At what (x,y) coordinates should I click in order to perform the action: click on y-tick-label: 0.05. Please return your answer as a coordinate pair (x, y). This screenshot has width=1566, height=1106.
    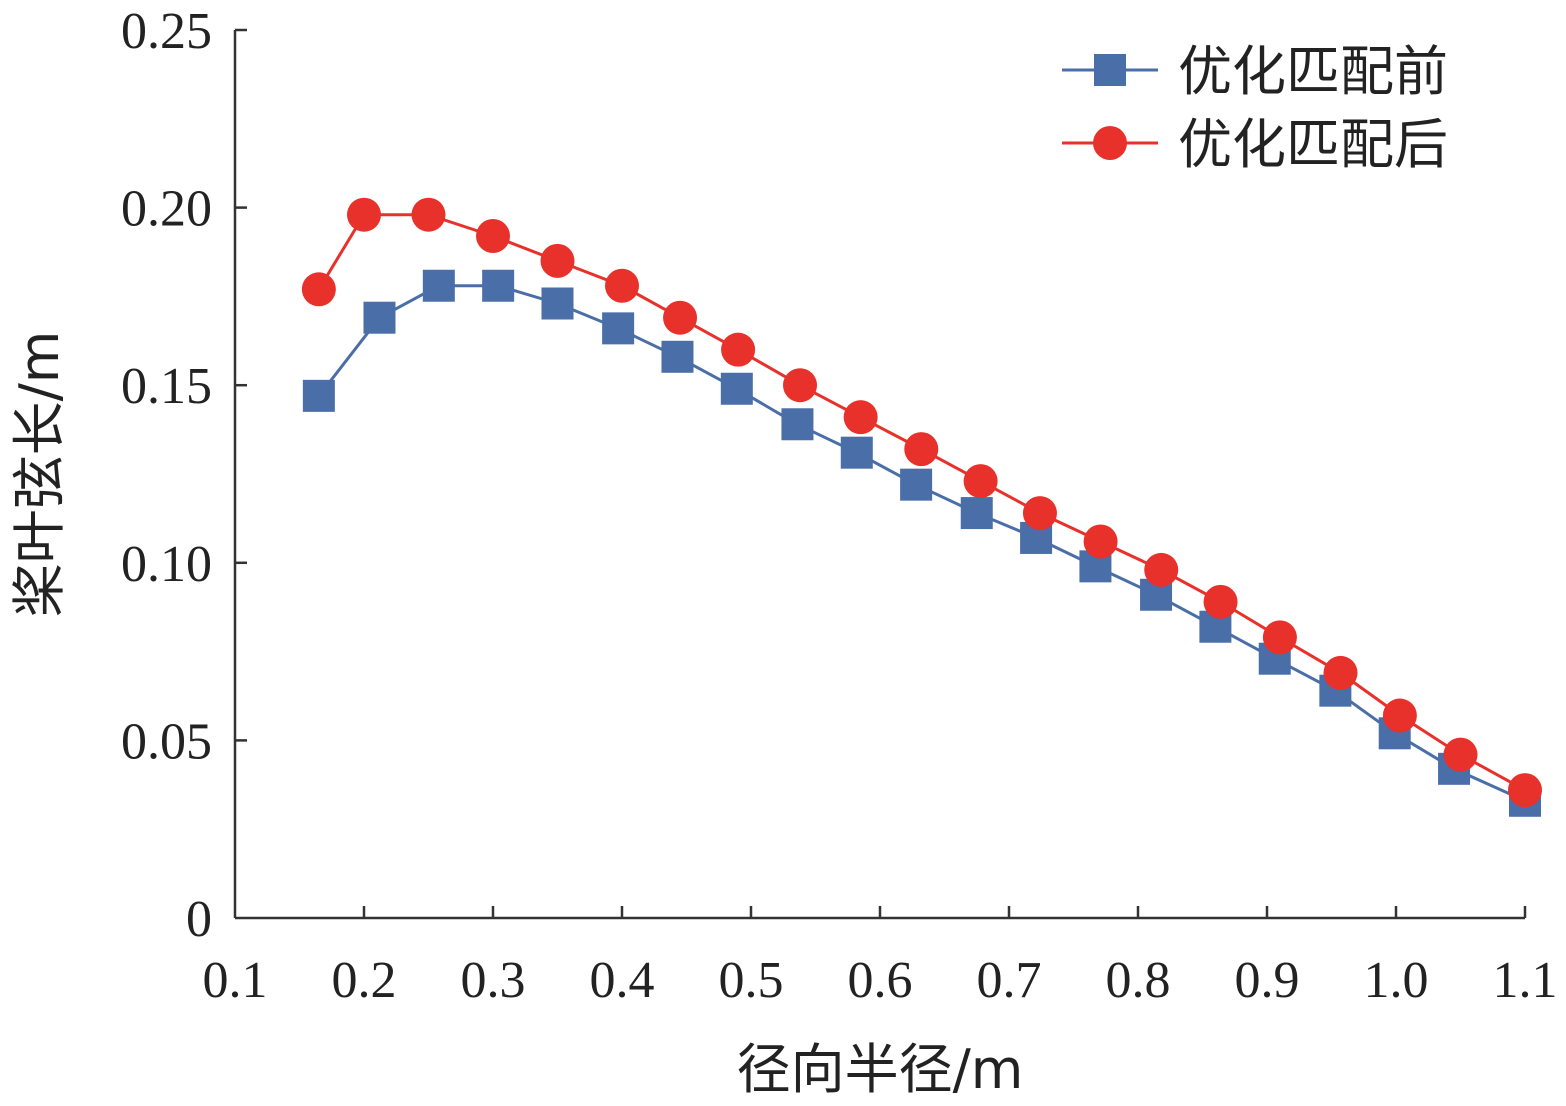
    Looking at the image, I should click on (166, 741).